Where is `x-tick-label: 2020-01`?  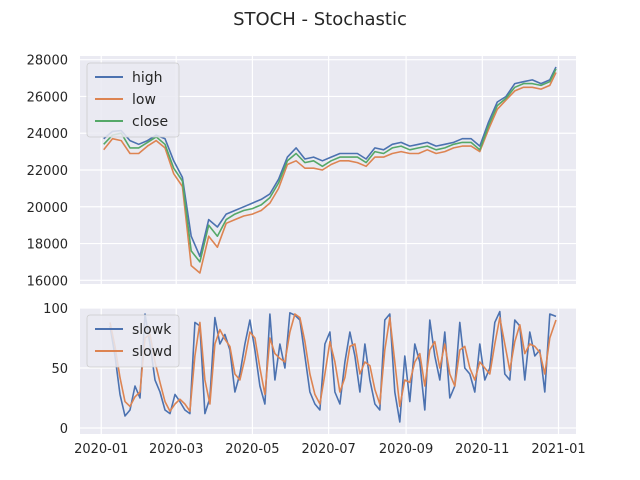 x-tick-label: 2020-01 is located at coordinates (101, 449).